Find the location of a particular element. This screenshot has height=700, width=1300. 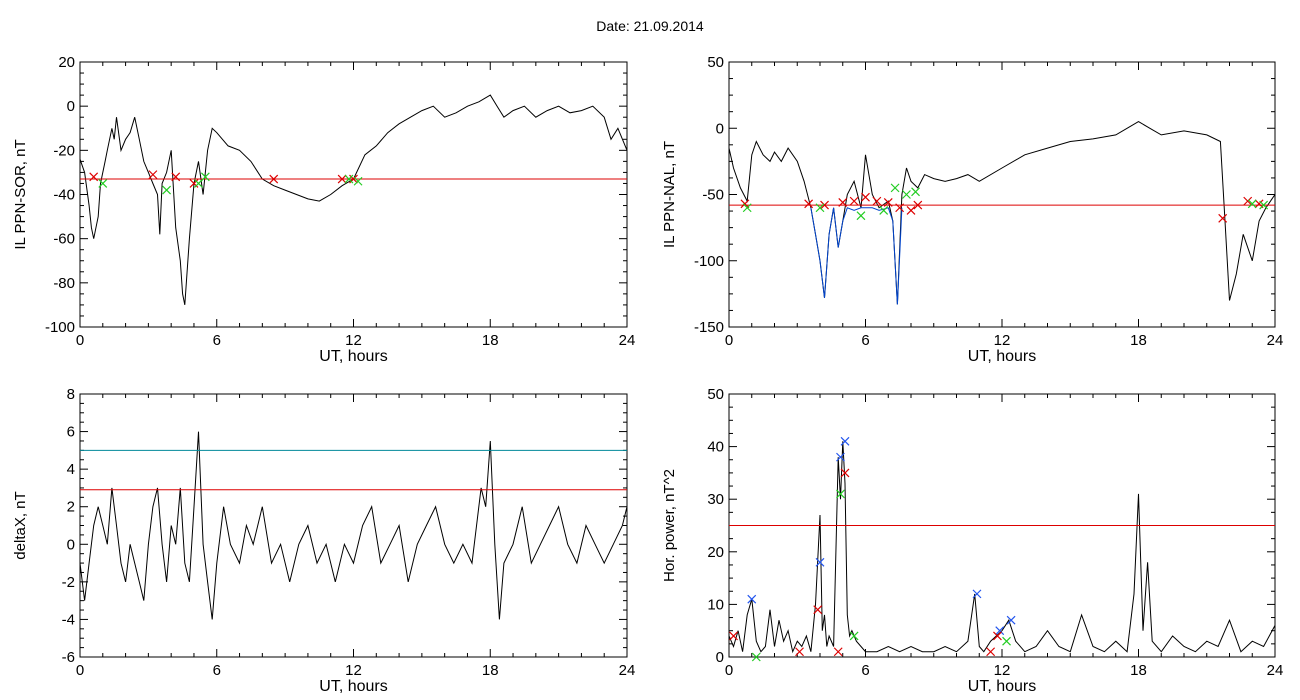

y-tick-label: 8 is located at coordinates (71, 394).